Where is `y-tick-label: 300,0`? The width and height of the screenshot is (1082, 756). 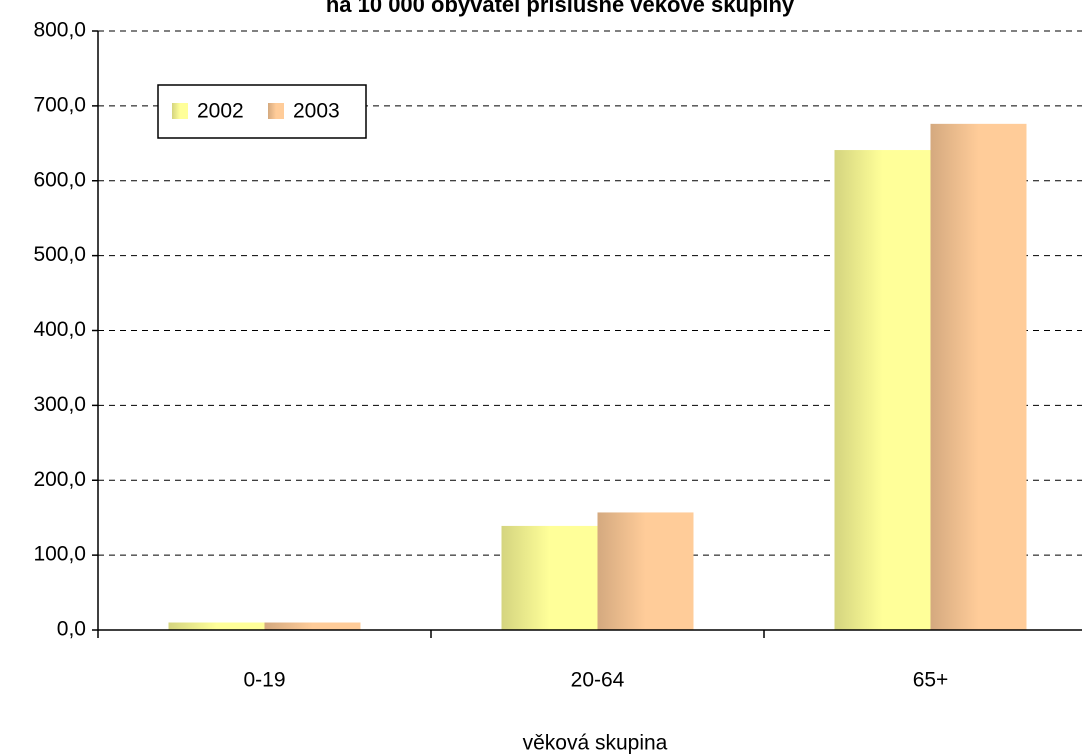
y-tick-label: 300,0 is located at coordinates (59, 404).